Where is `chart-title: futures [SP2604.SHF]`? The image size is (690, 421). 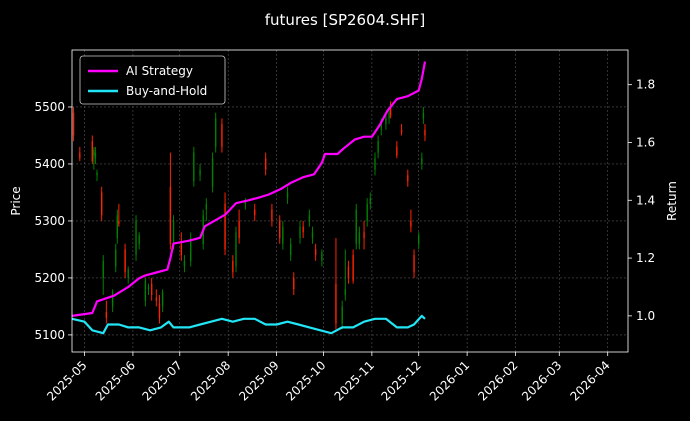
chart-title: futures [SP2604.SHF] is located at coordinates (345, 20).